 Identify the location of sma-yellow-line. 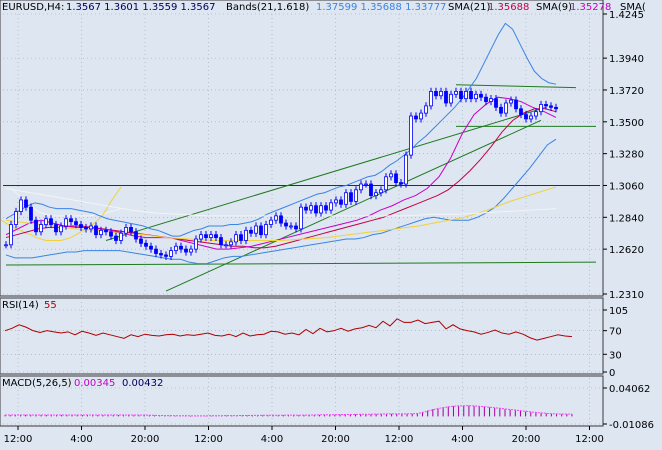
(61, 213).